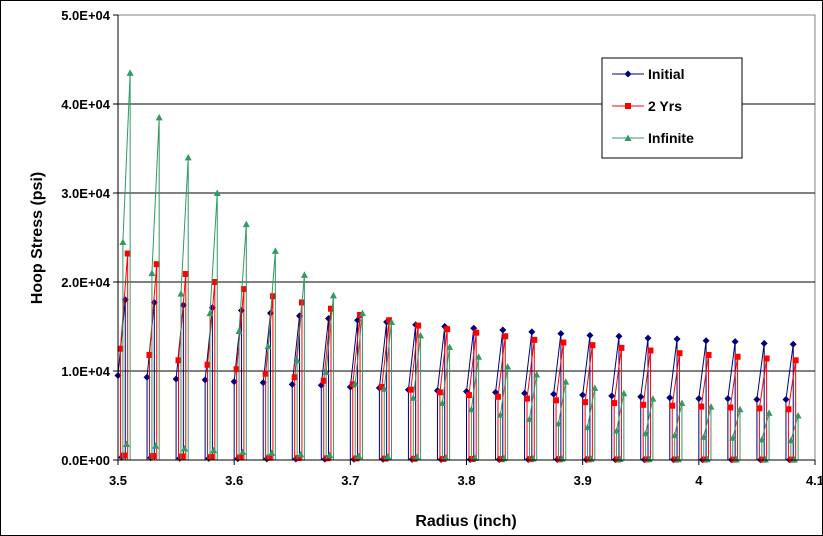 This screenshot has height=536, width=823. Describe the element at coordinates (699, 480) in the screenshot. I see `x-tick-label: 4` at that location.